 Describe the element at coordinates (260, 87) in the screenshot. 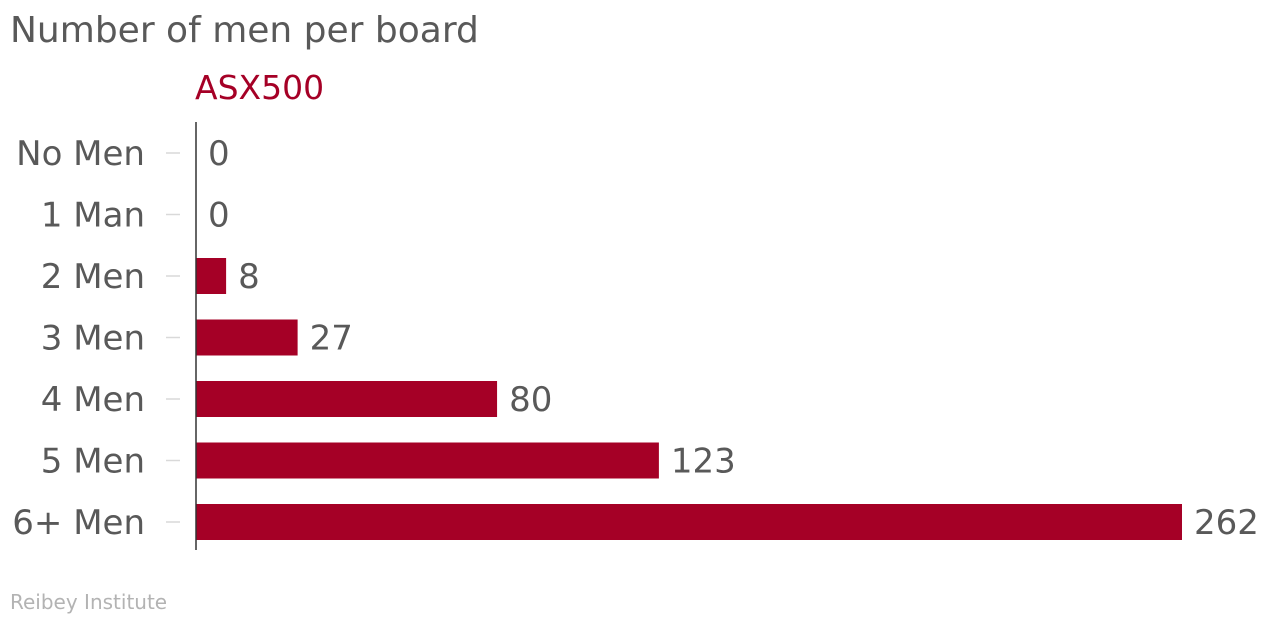

I see `series-label: ASX500` at that location.